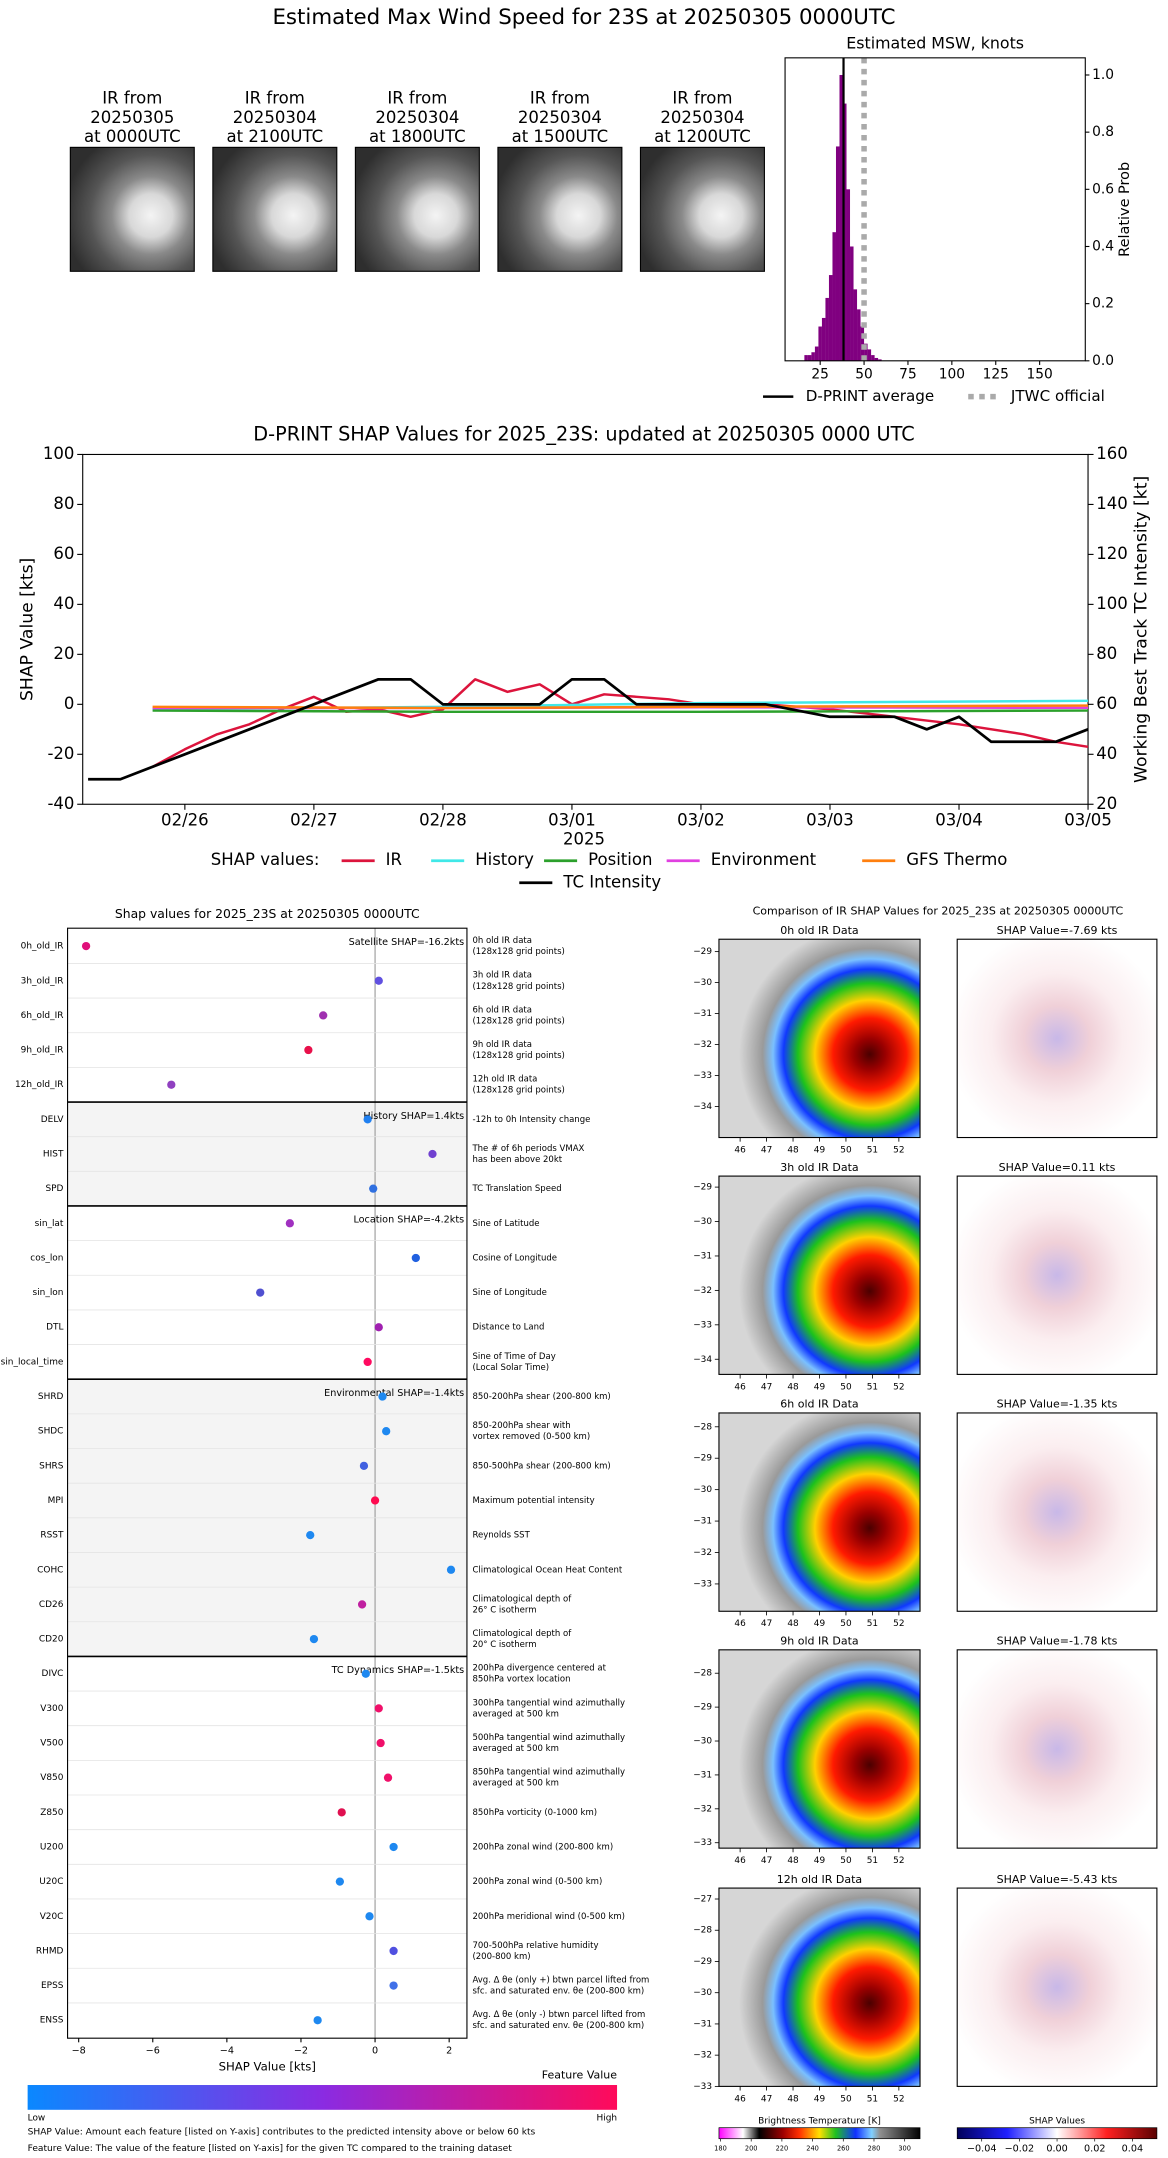 The width and height of the screenshot is (1168, 2158). What do you see at coordinates (42, 1051) in the screenshot?
I see `feature-name: 9h_old_IR` at bounding box center [42, 1051].